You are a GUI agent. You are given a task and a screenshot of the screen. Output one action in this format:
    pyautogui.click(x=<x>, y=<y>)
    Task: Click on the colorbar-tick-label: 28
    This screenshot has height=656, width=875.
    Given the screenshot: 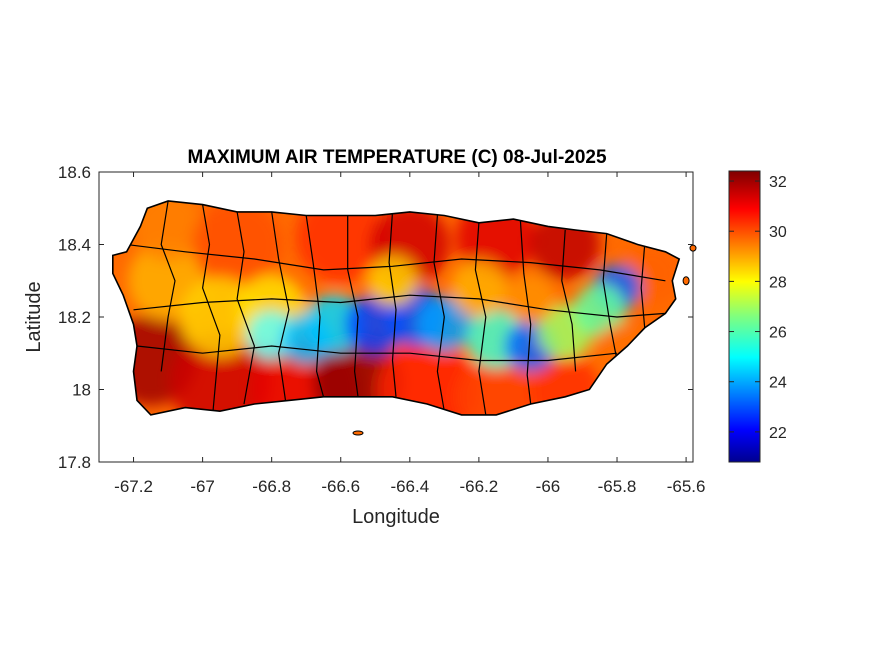 What is the action you would take?
    pyautogui.click(x=778, y=282)
    